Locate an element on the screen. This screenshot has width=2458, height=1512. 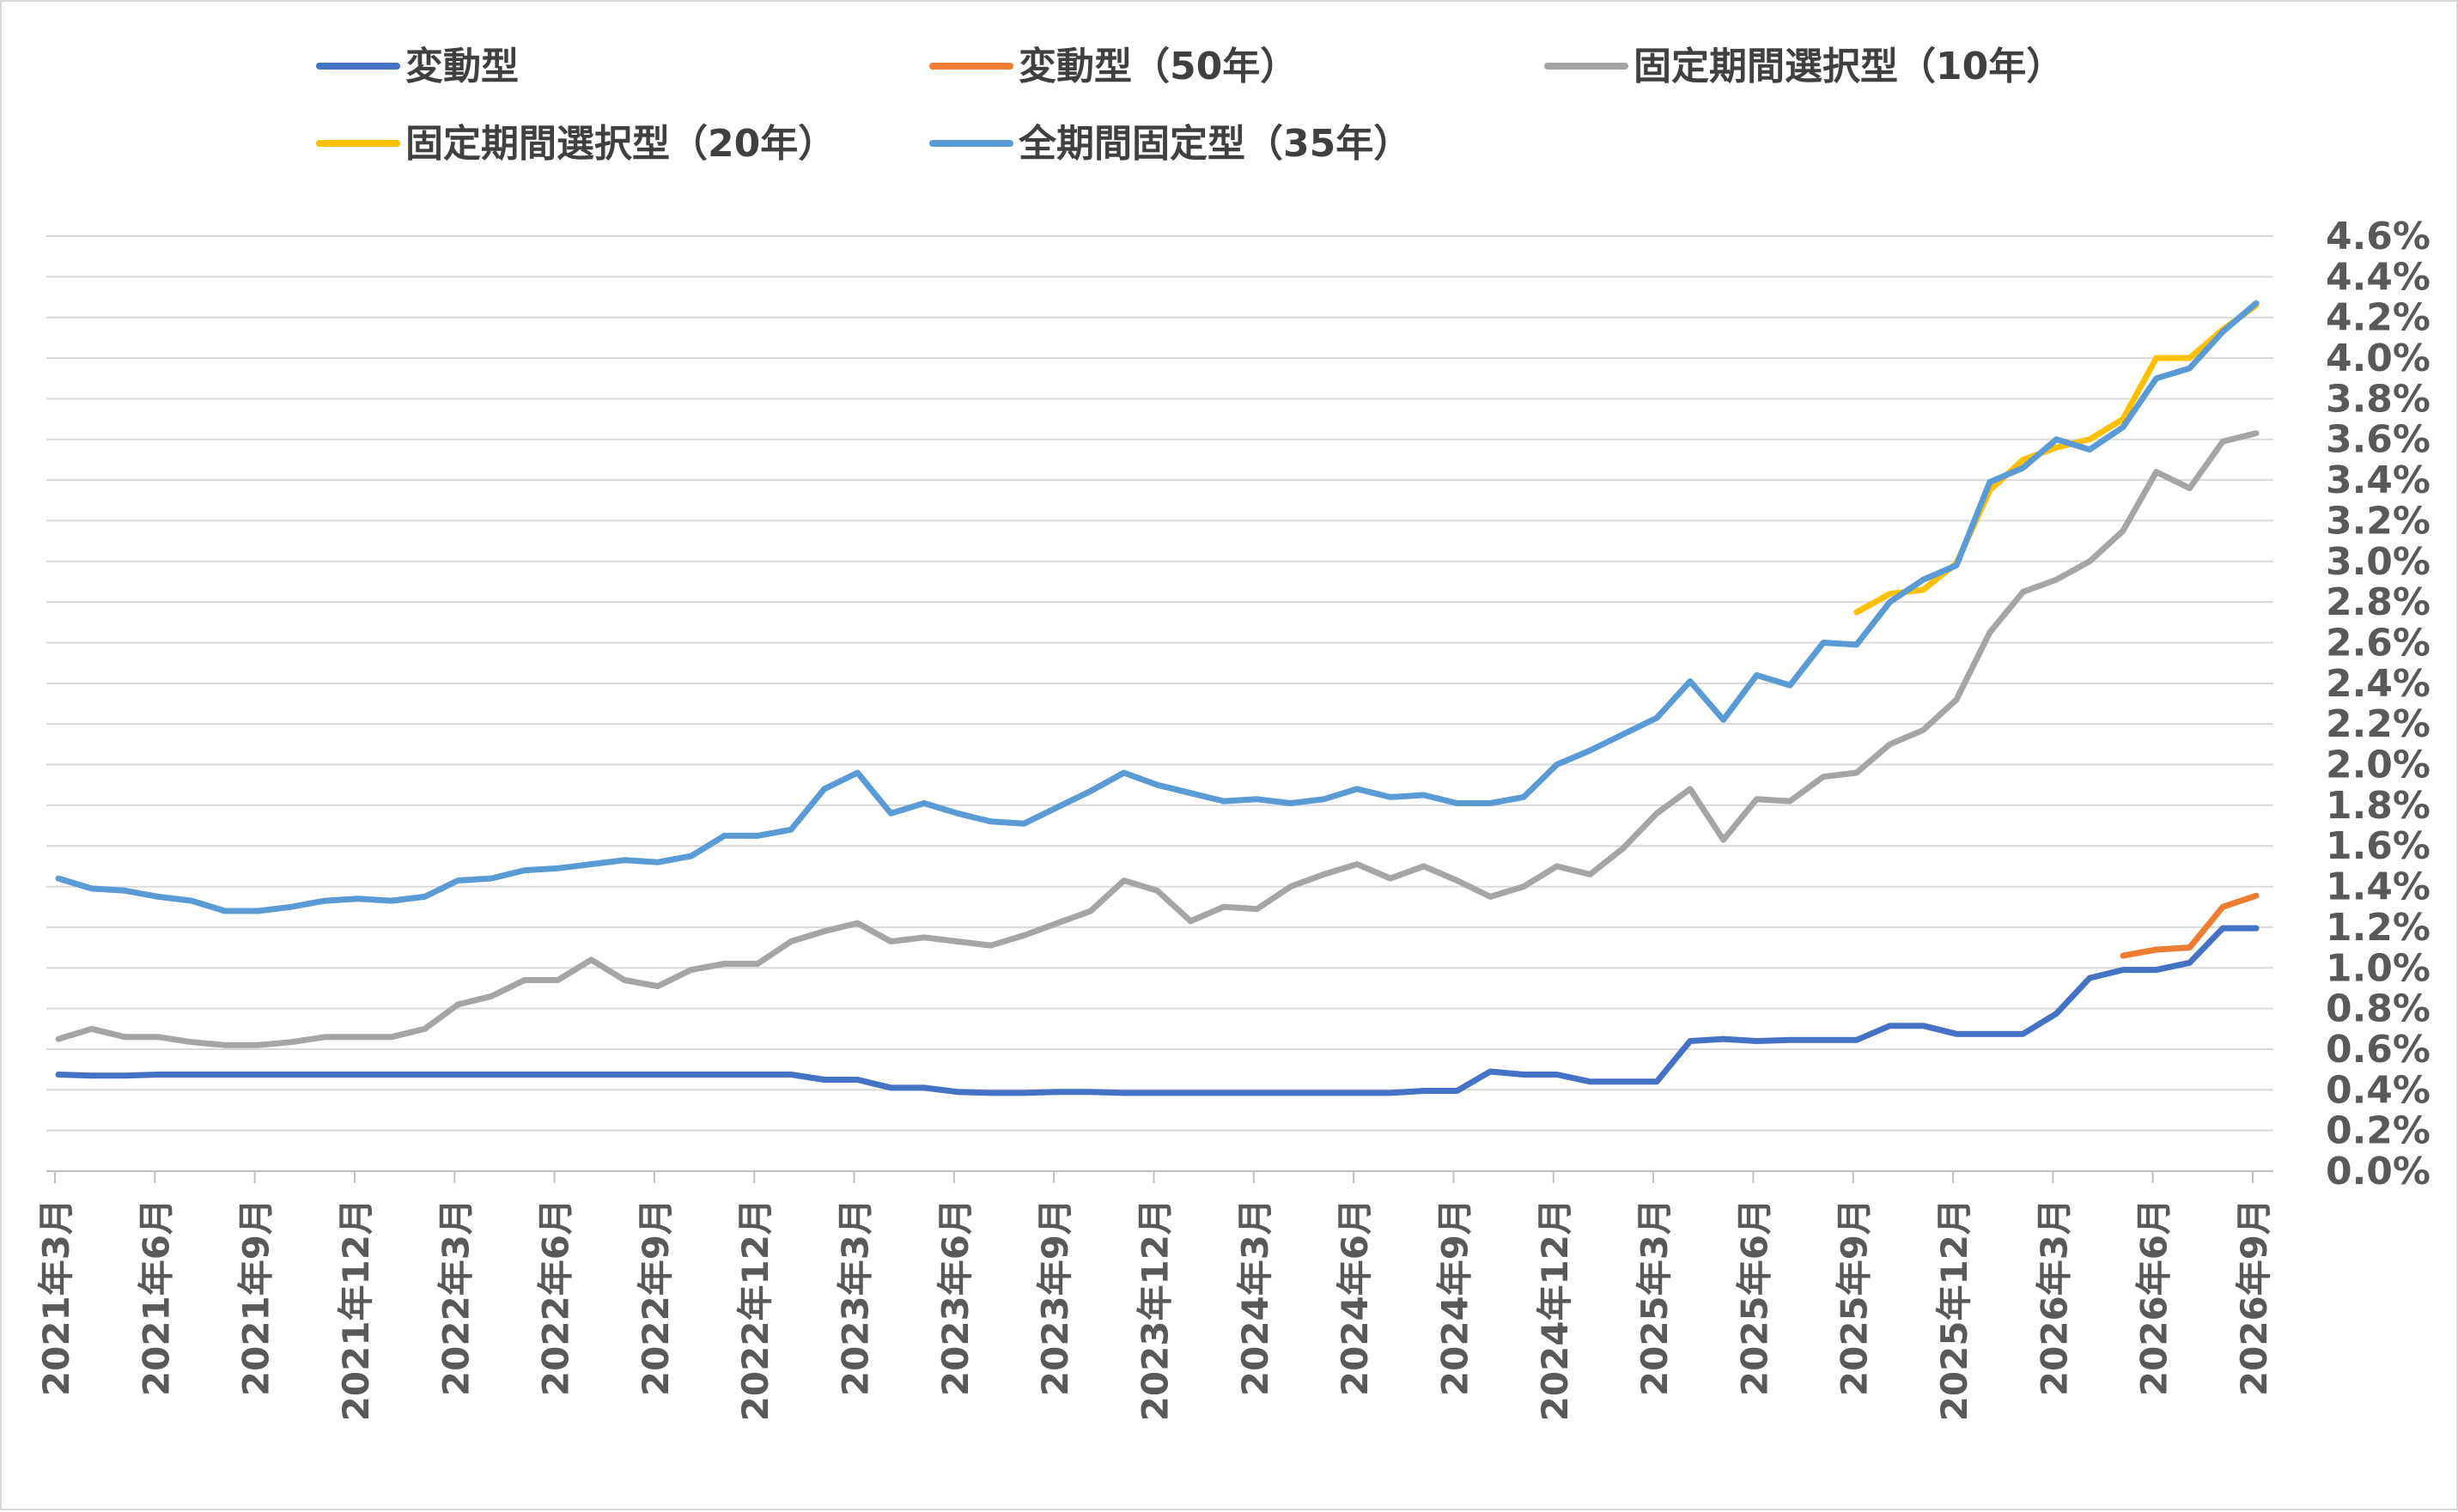
legend-label: 変動型 is located at coordinates (462, 67).